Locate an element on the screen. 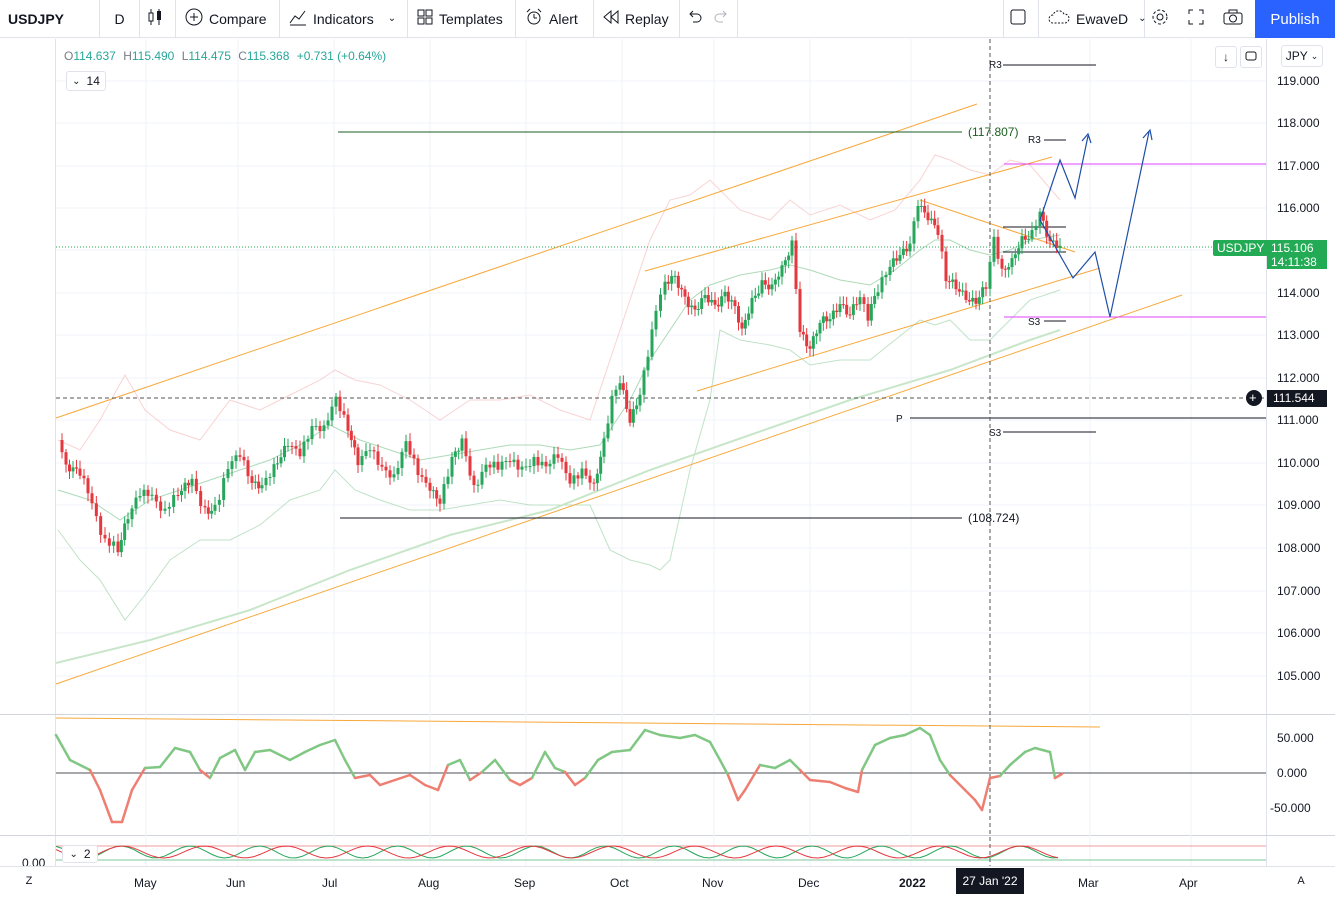 The width and height of the screenshot is (1335, 899). alert-icon is located at coordinates (537, 18).